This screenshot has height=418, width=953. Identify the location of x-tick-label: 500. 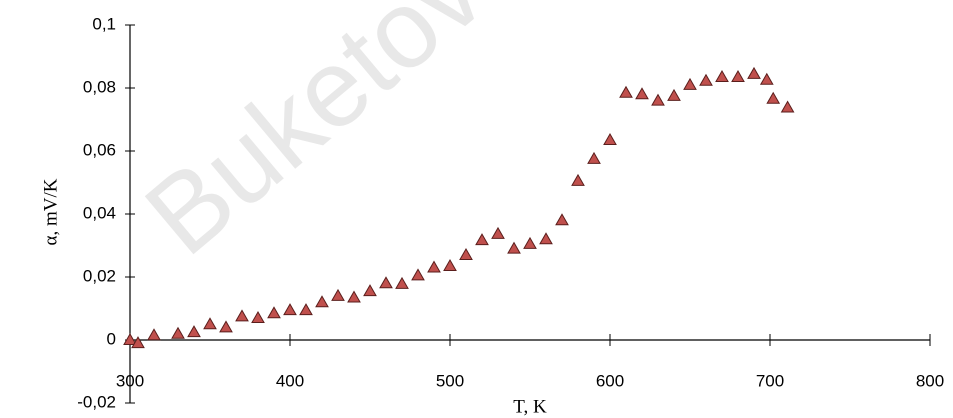
(450, 380).